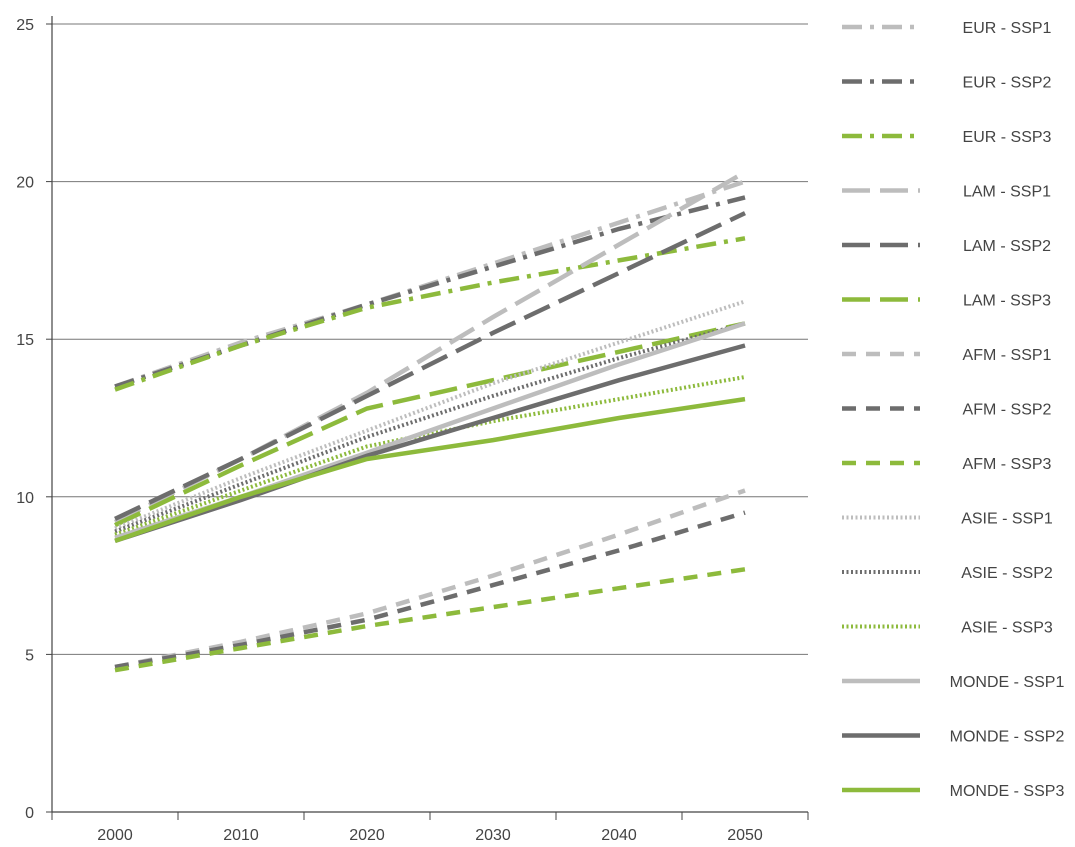  What do you see at coordinates (29, 655) in the screenshot?
I see `y-tick-label: 5` at bounding box center [29, 655].